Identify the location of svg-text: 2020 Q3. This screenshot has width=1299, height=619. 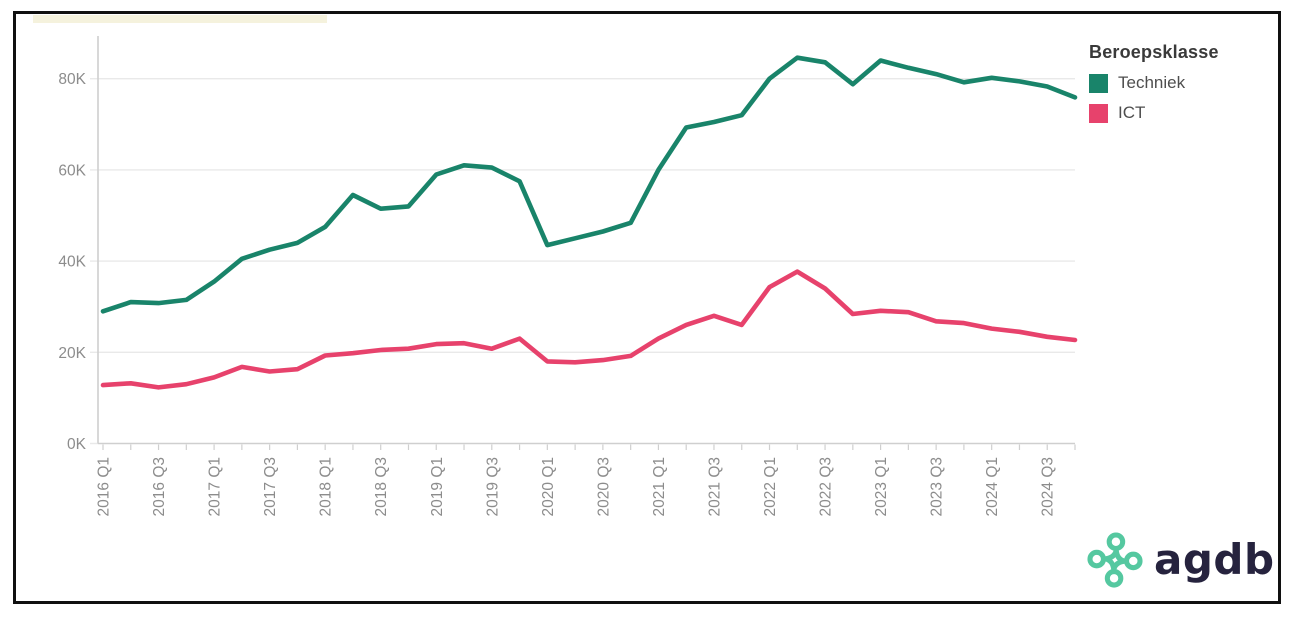
(603, 486).